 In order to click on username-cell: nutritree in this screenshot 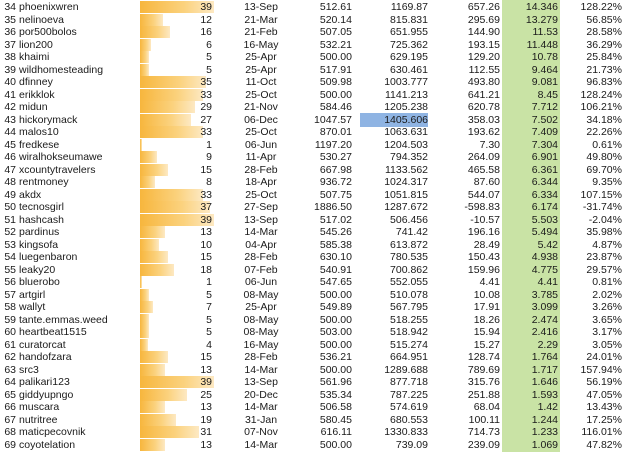, I will do `click(38, 420)`.